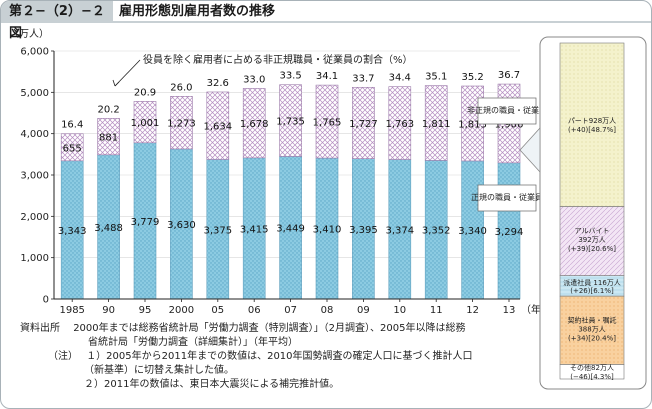 The height and width of the screenshot is (409, 652). I want to click on bar-label-nonregular: 1,678, so click(254, 124).